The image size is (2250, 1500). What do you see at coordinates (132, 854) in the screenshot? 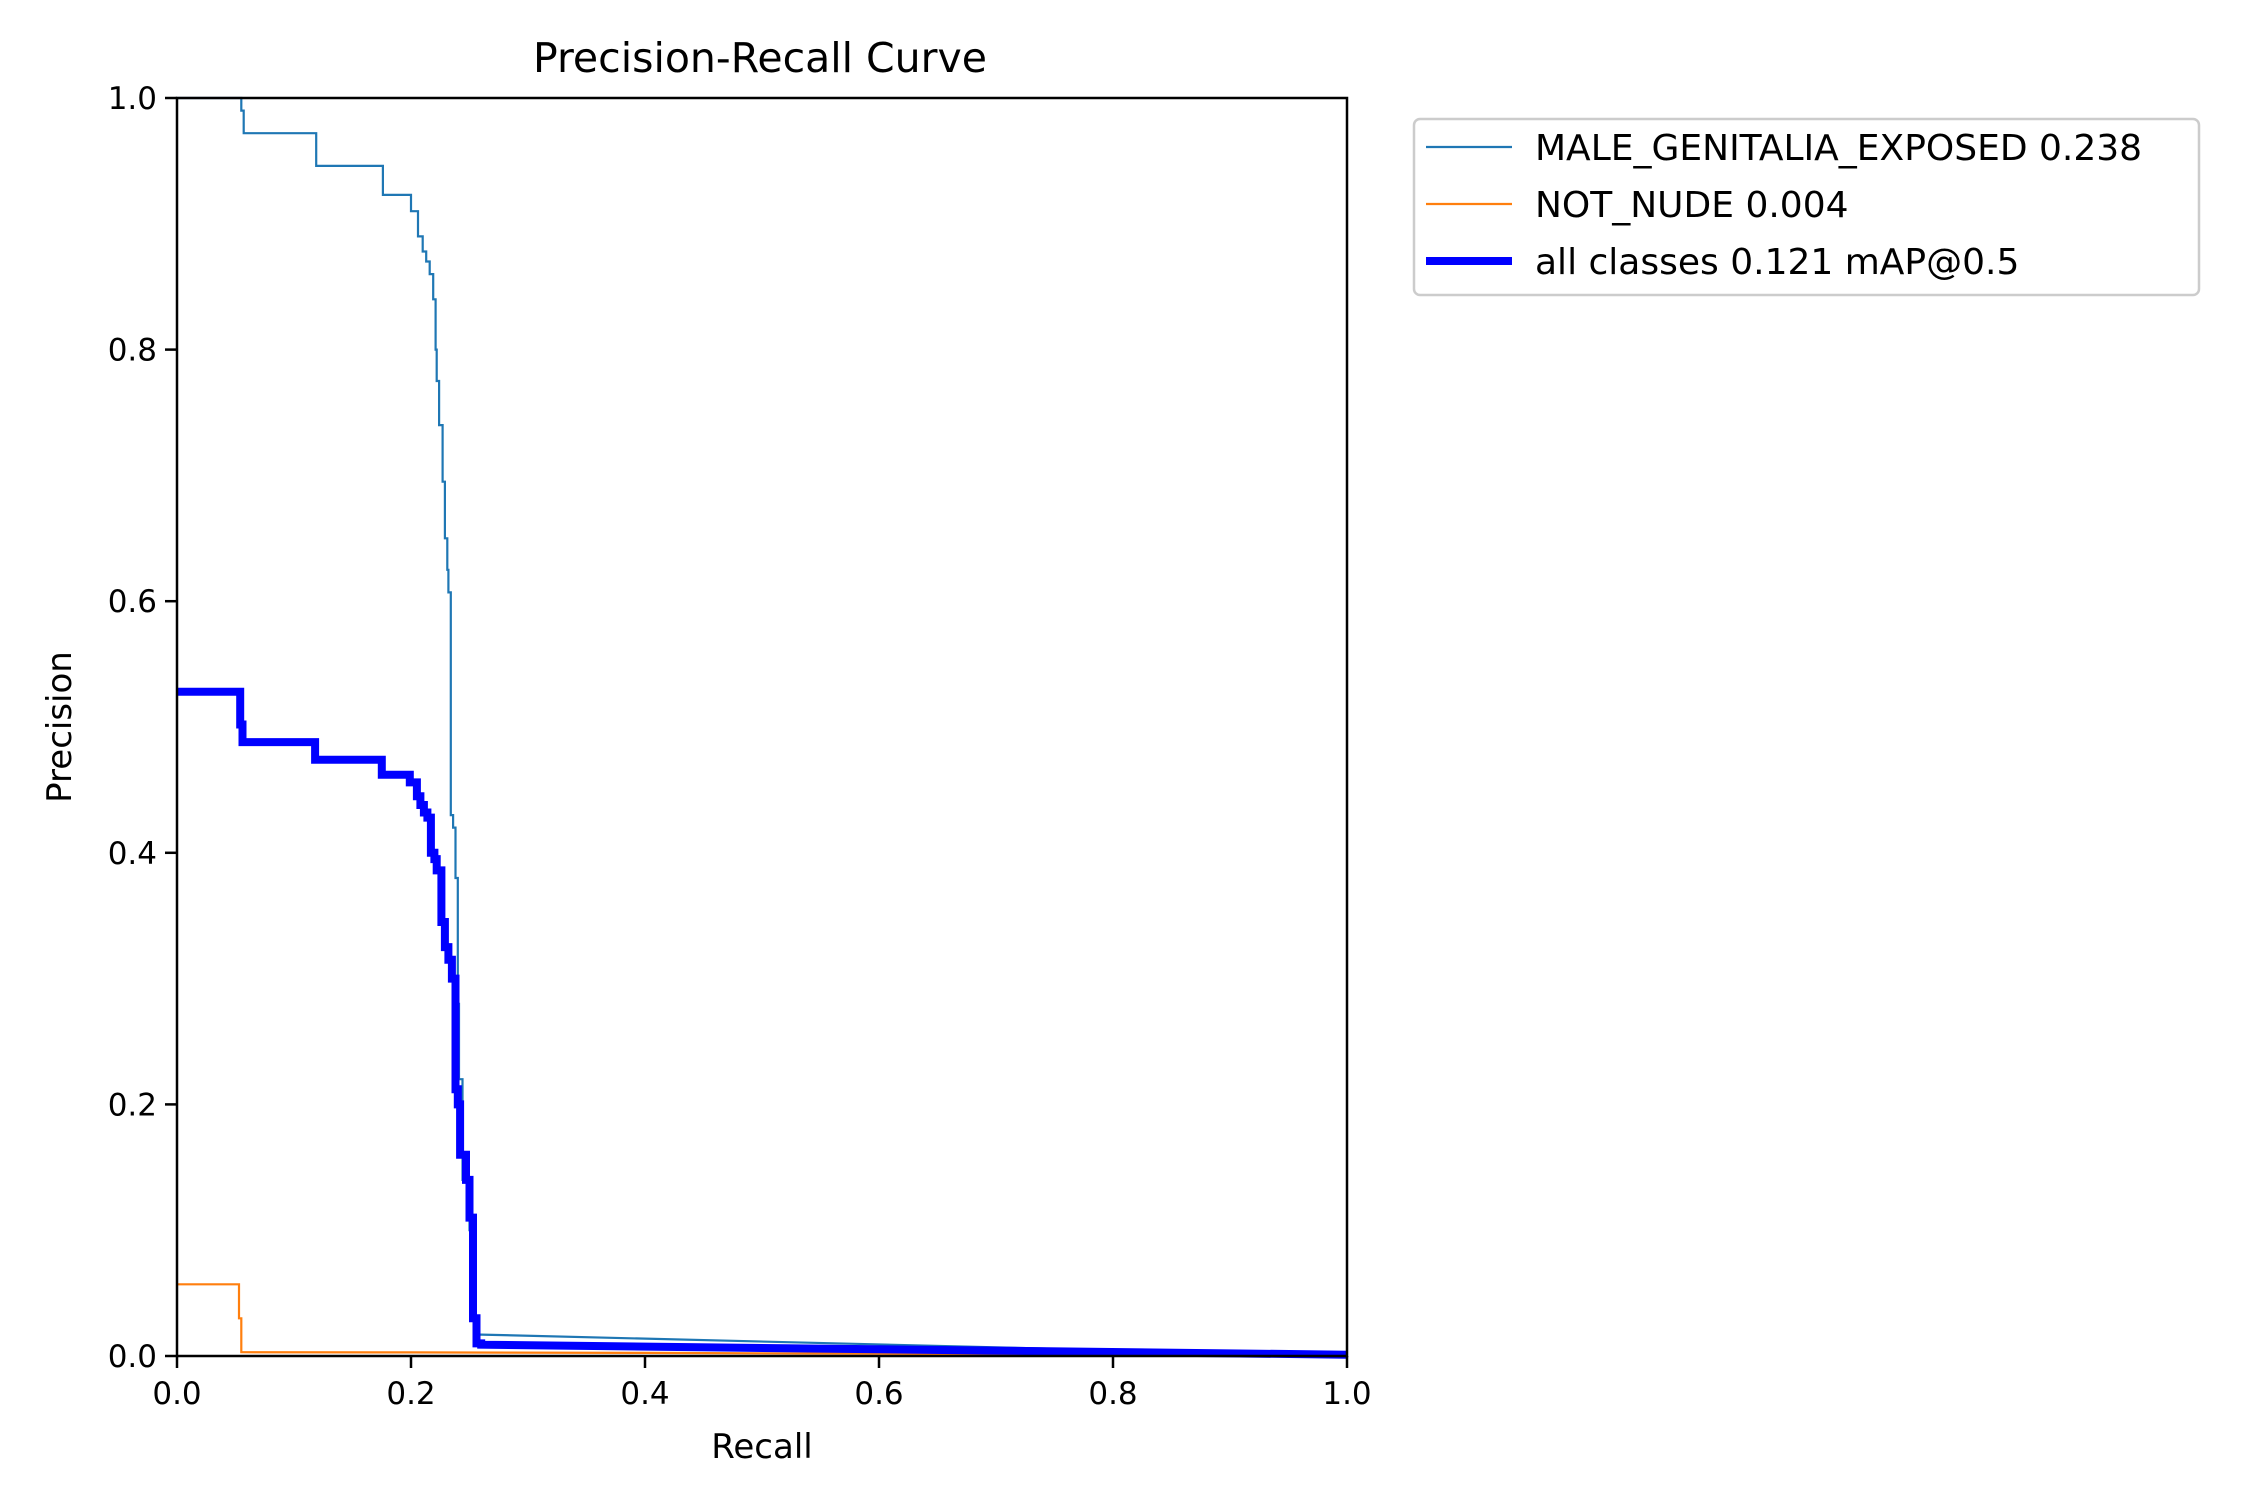
I see `y-tick-label: 0.4` at bounding box center [132, 854].